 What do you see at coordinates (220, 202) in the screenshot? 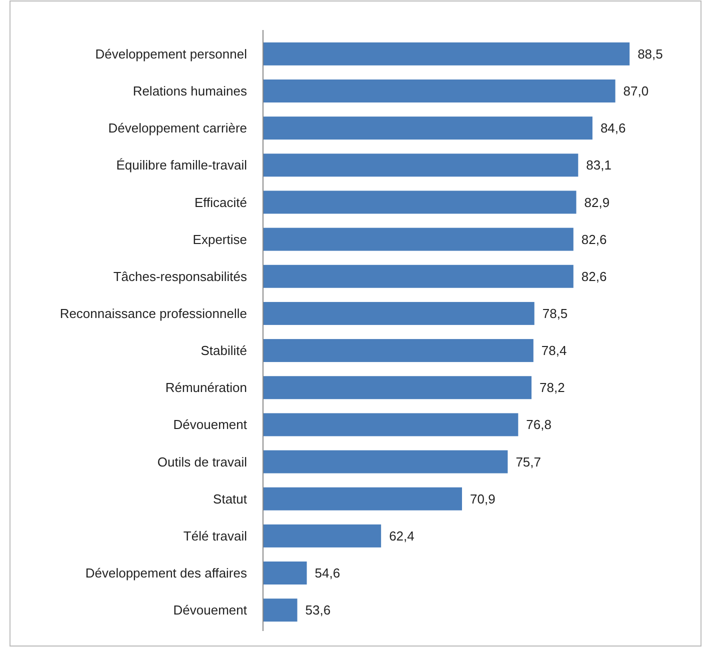
I see `y-tick-label: Efficacité` at bounding box center [220, 202].